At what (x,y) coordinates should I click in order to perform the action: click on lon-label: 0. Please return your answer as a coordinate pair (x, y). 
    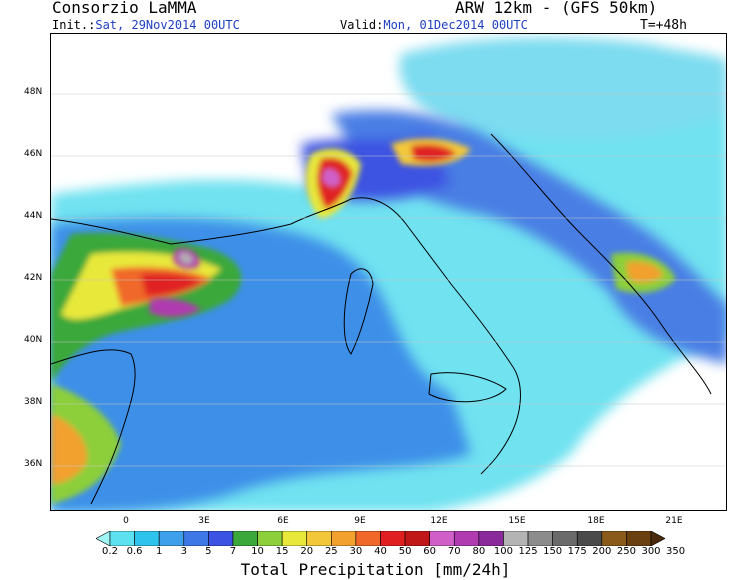
    Looking at the image, I should click on (126, 521).